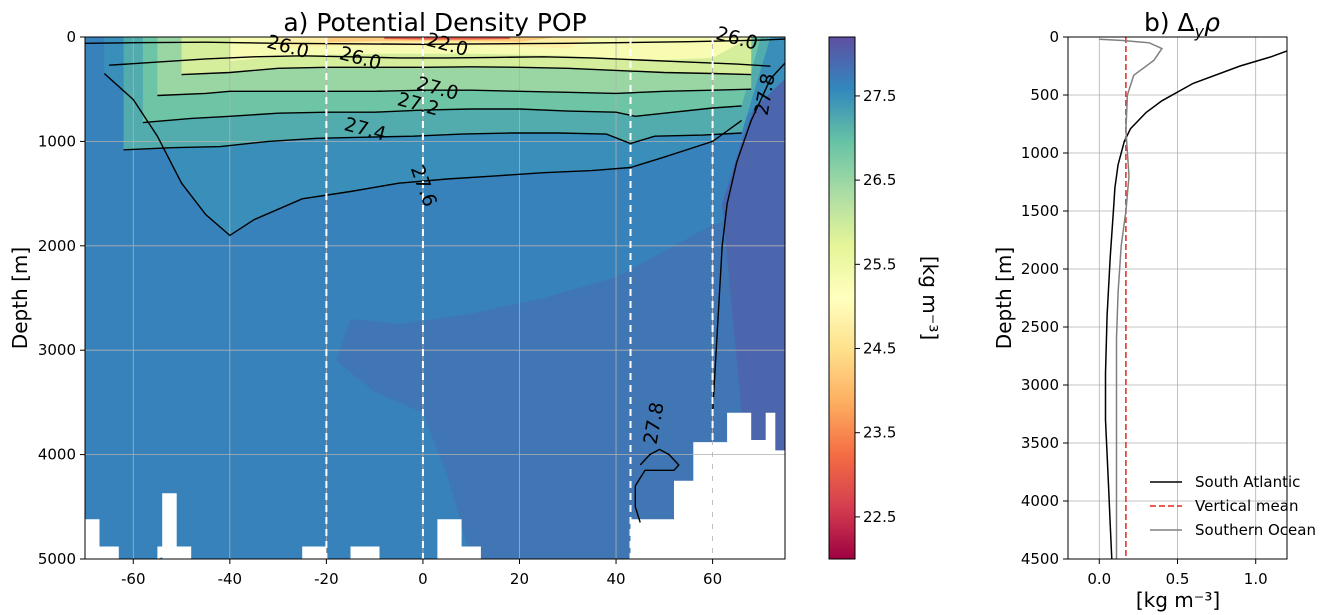 Image resolution: width=1343 pixels, height=615 pixels. Describe the element at coordinates (432, 141) in the screenshot. I see `contour-27.4` at that location.